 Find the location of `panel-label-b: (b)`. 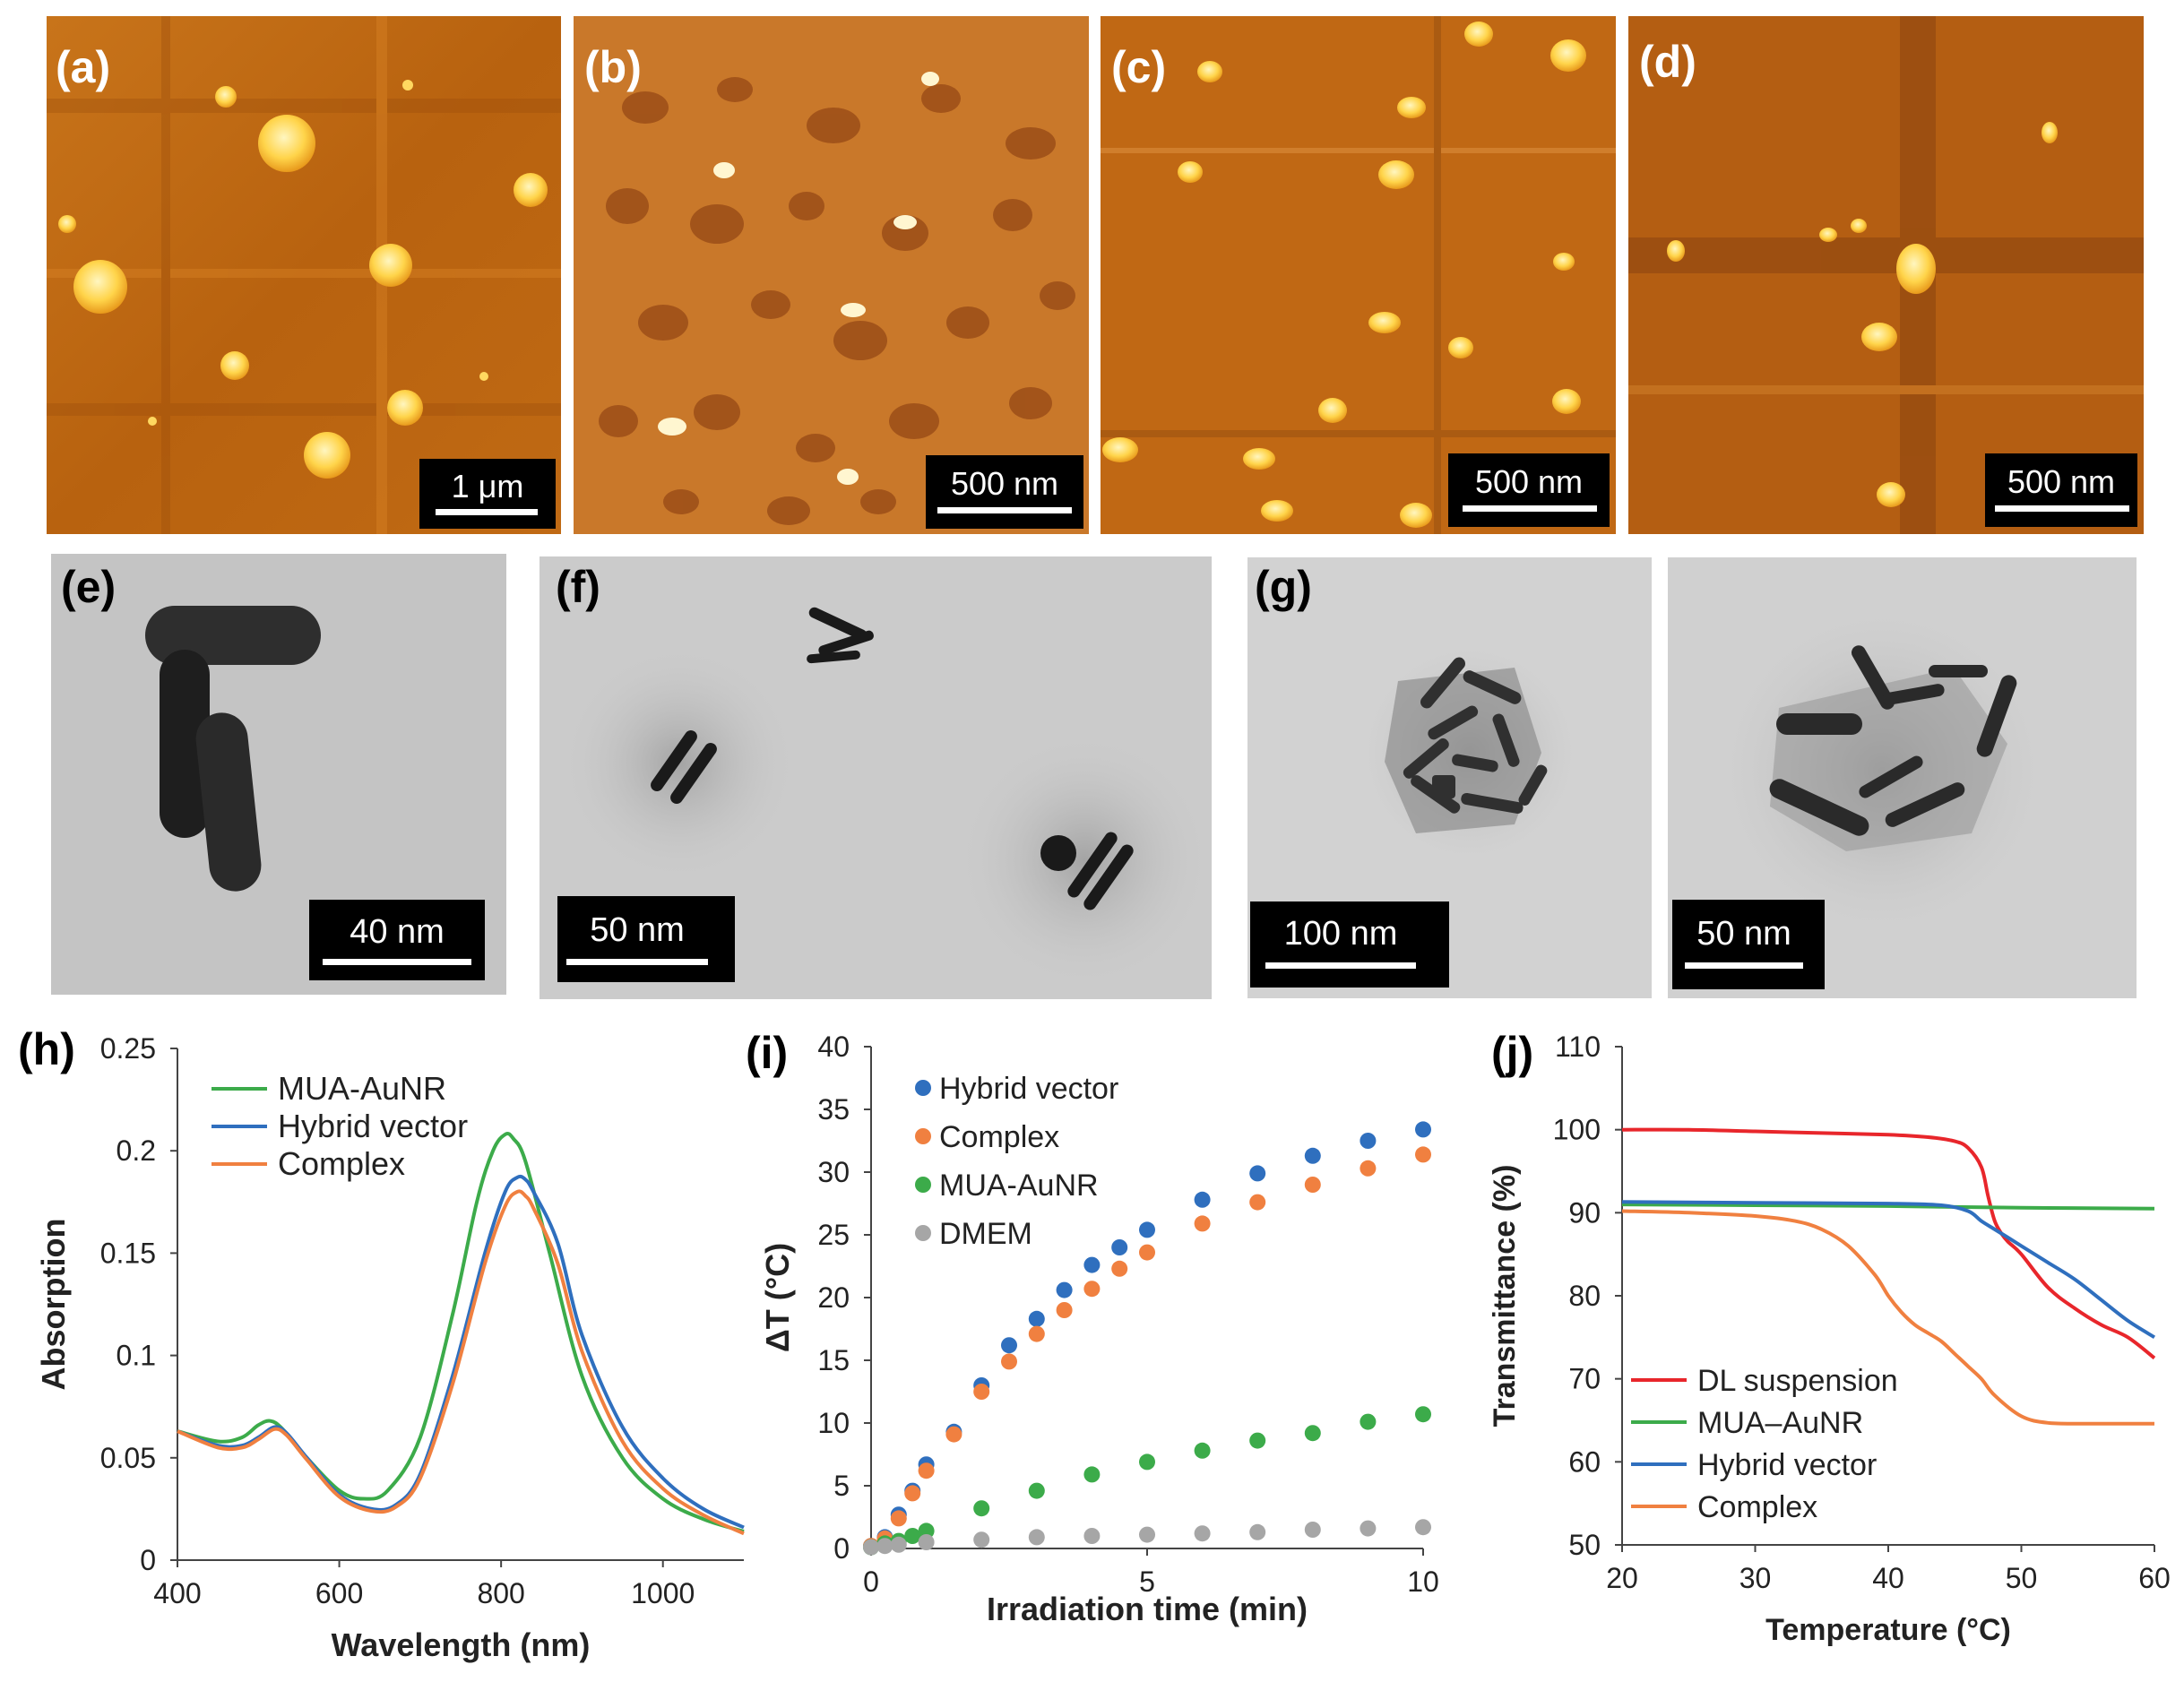

panel-label-b: (b) is located at coordinates (613, 67).